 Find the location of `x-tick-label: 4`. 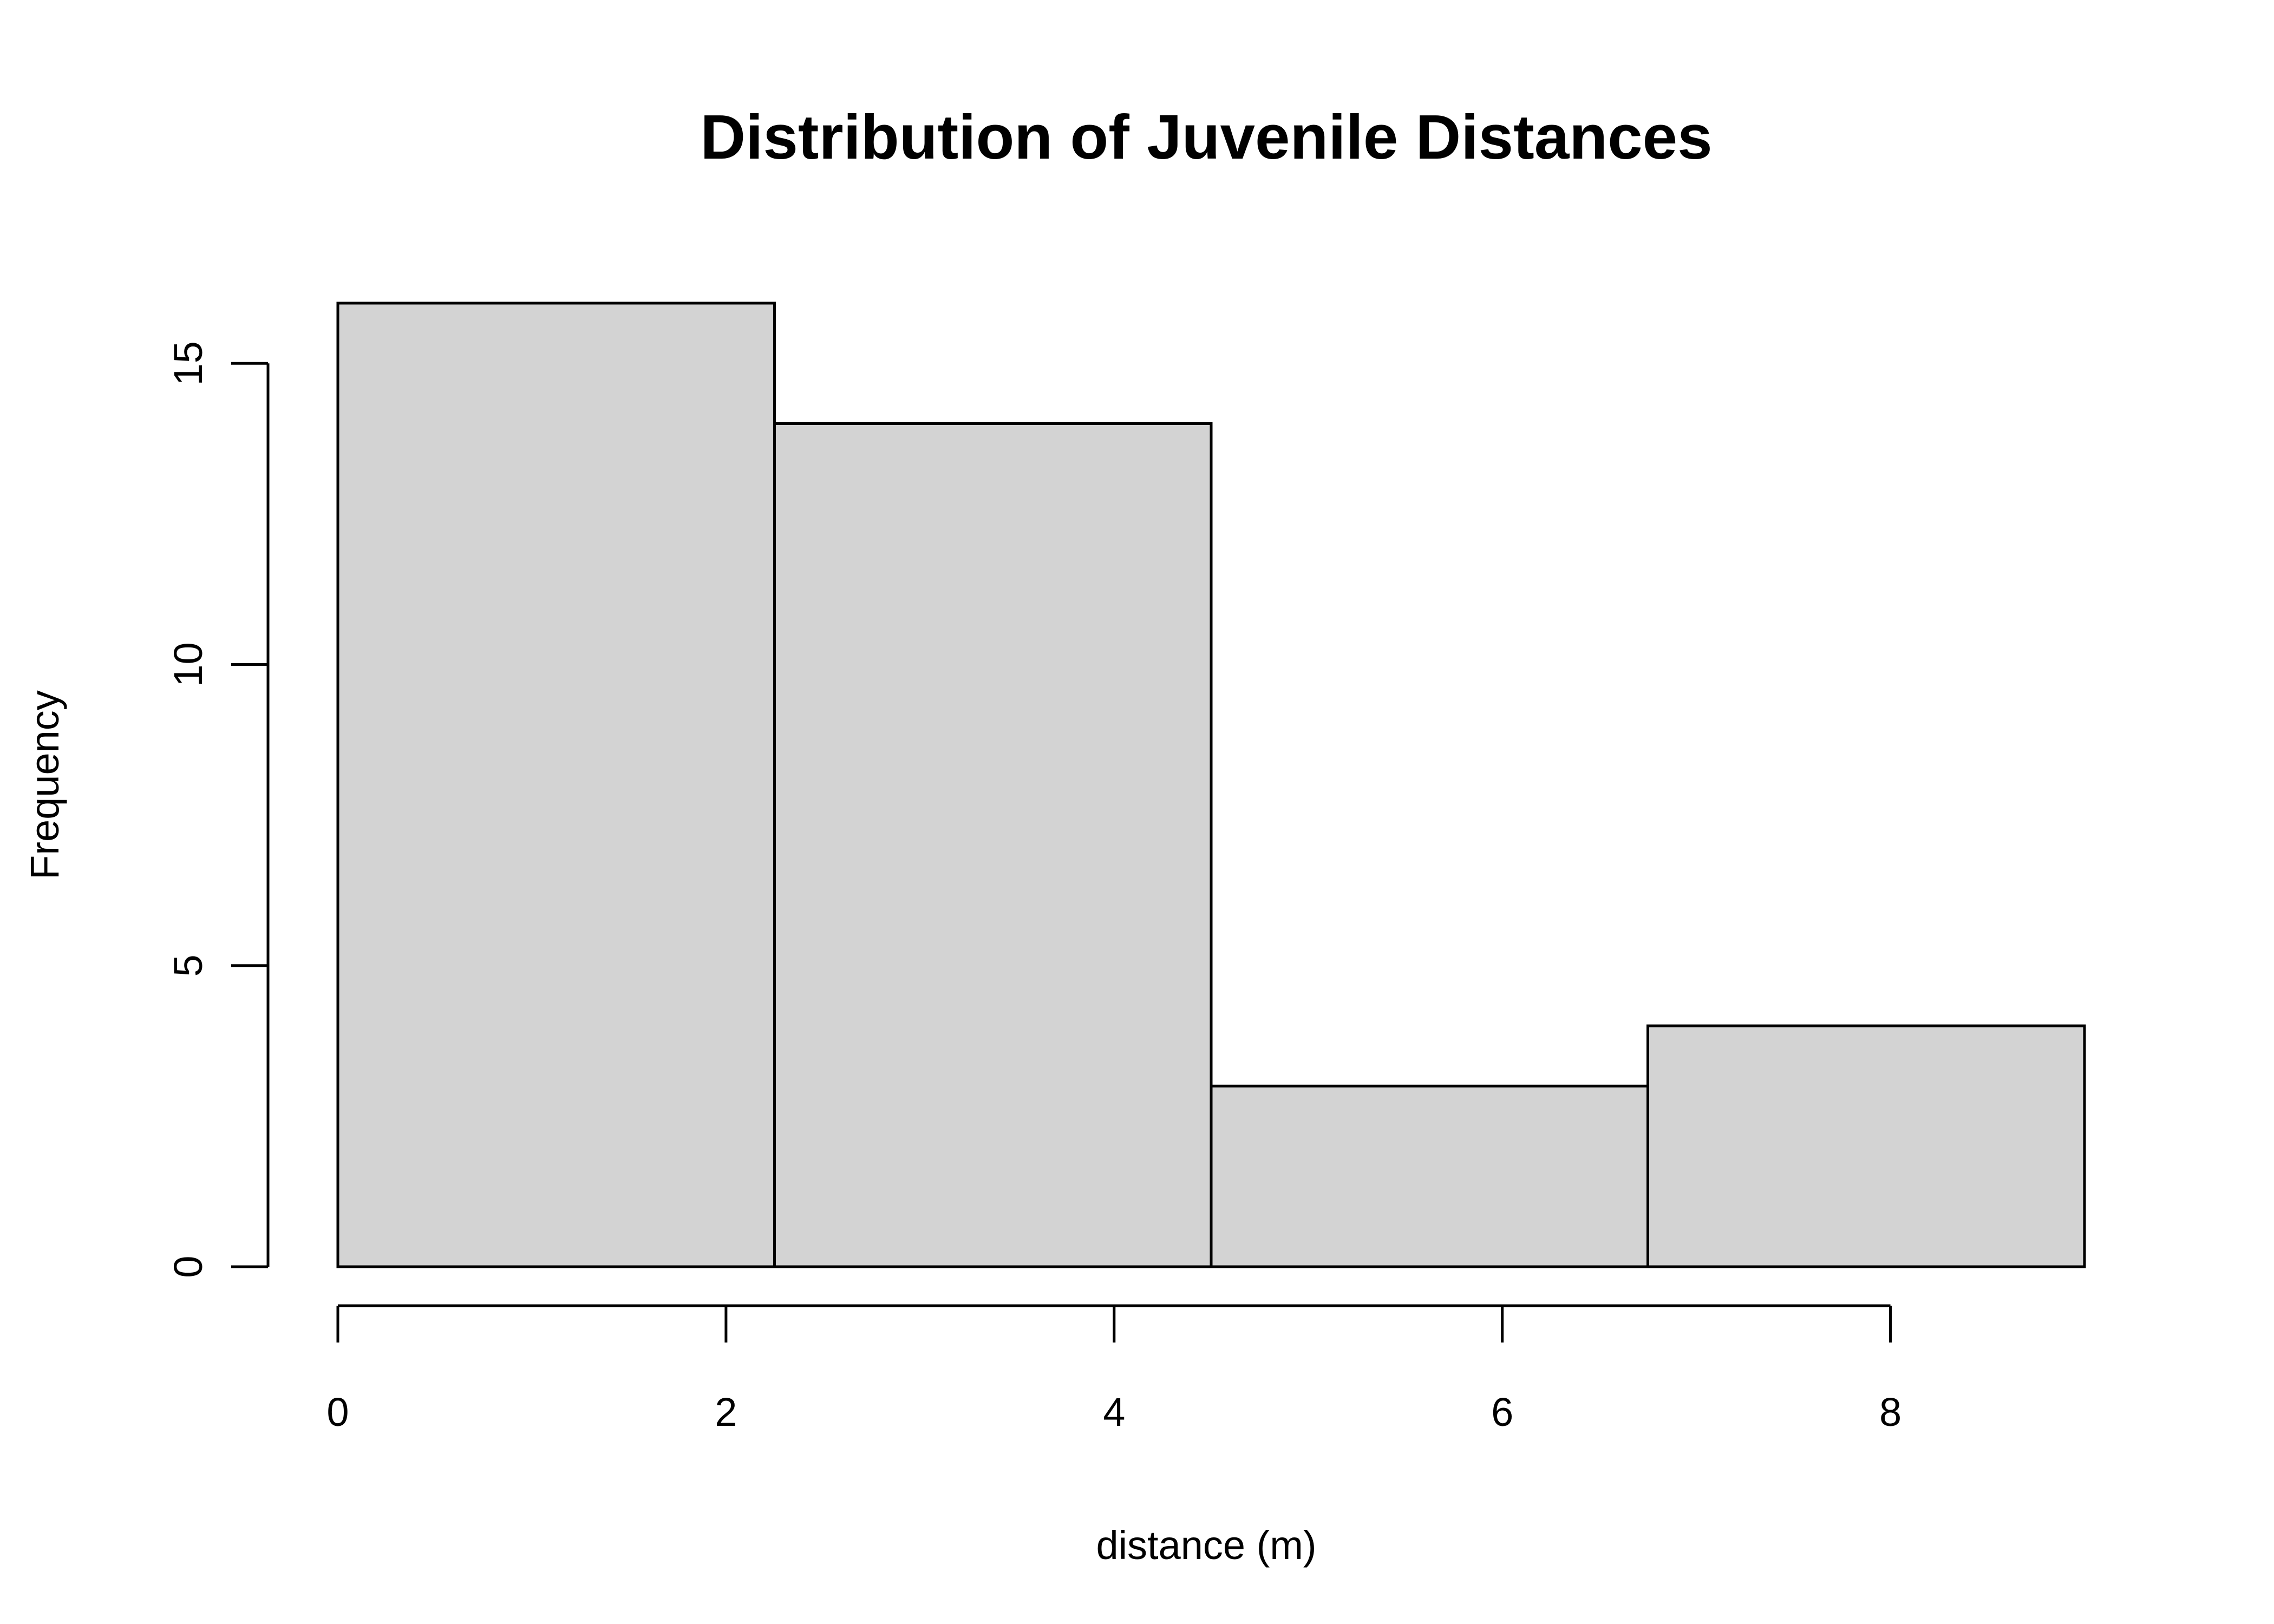

x-tick-label: 4 is located at coordinates (1114, 1412).